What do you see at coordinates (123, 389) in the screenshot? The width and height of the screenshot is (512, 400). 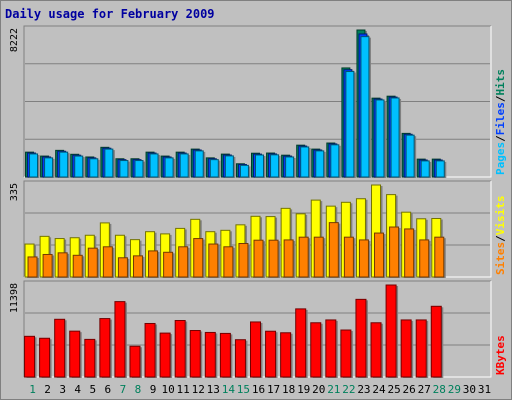 I see `x-tick-label-day-7: 7` at bounding box center [123, 389].